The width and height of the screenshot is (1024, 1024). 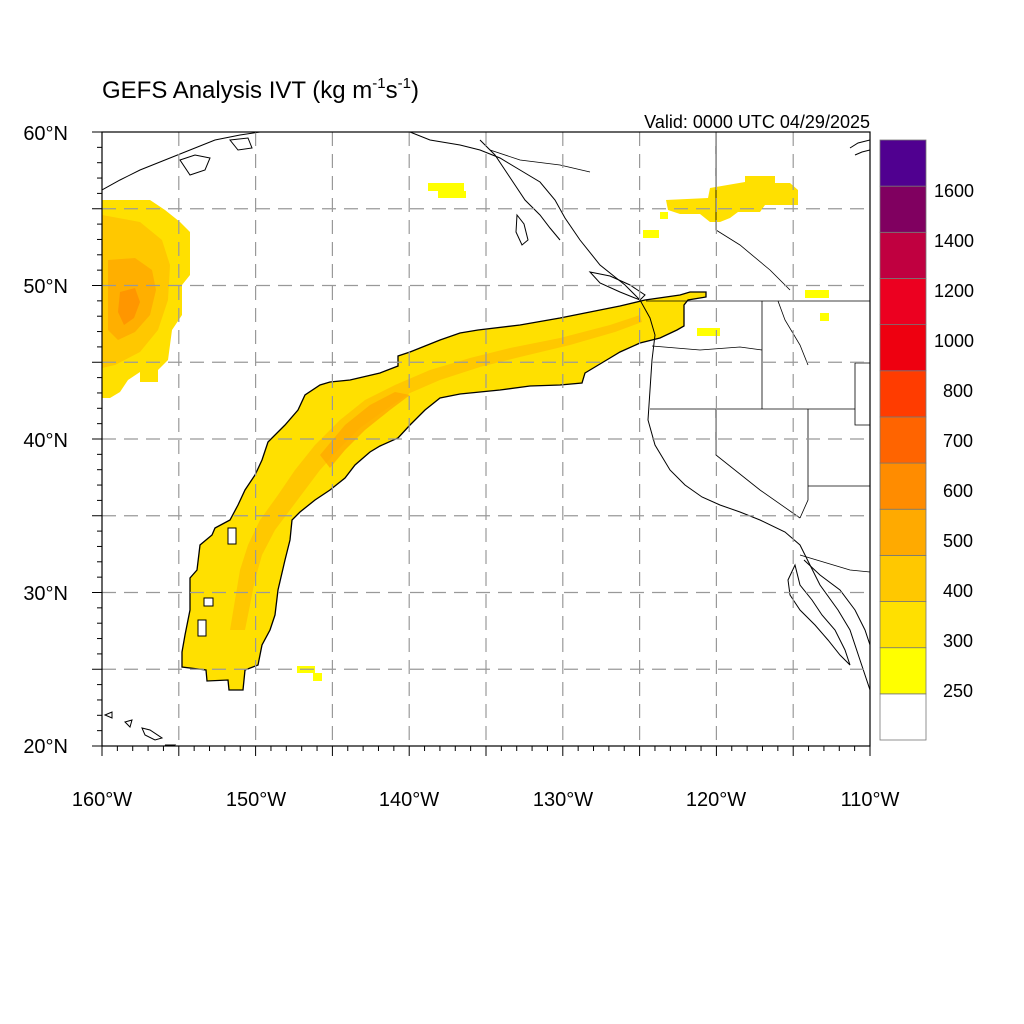 I want to click on title-close: ), so click(x=415, y=90).